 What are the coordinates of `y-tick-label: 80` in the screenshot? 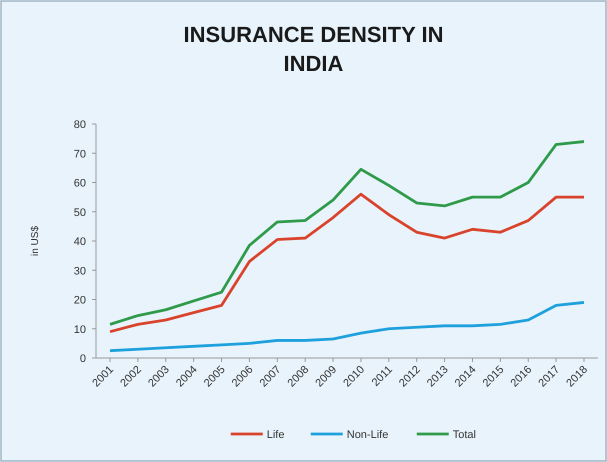 It's located at (80, 125).